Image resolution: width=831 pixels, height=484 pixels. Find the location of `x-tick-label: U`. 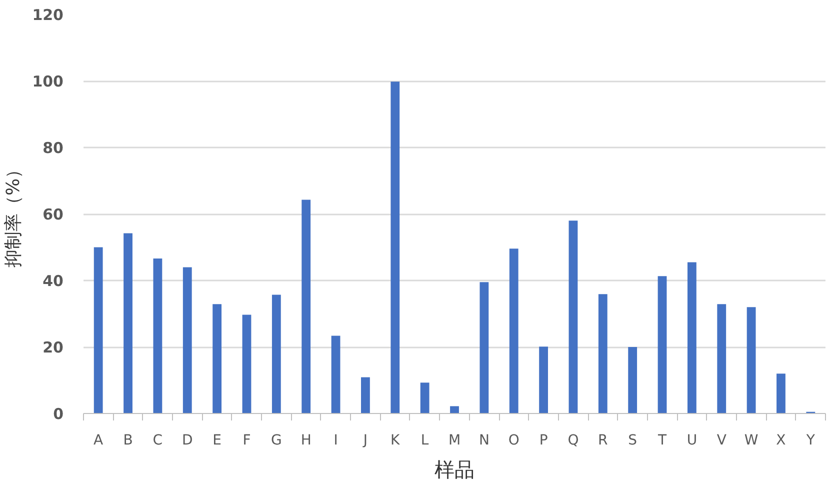

x-tick-label: U is located at coordinates (692, 440).